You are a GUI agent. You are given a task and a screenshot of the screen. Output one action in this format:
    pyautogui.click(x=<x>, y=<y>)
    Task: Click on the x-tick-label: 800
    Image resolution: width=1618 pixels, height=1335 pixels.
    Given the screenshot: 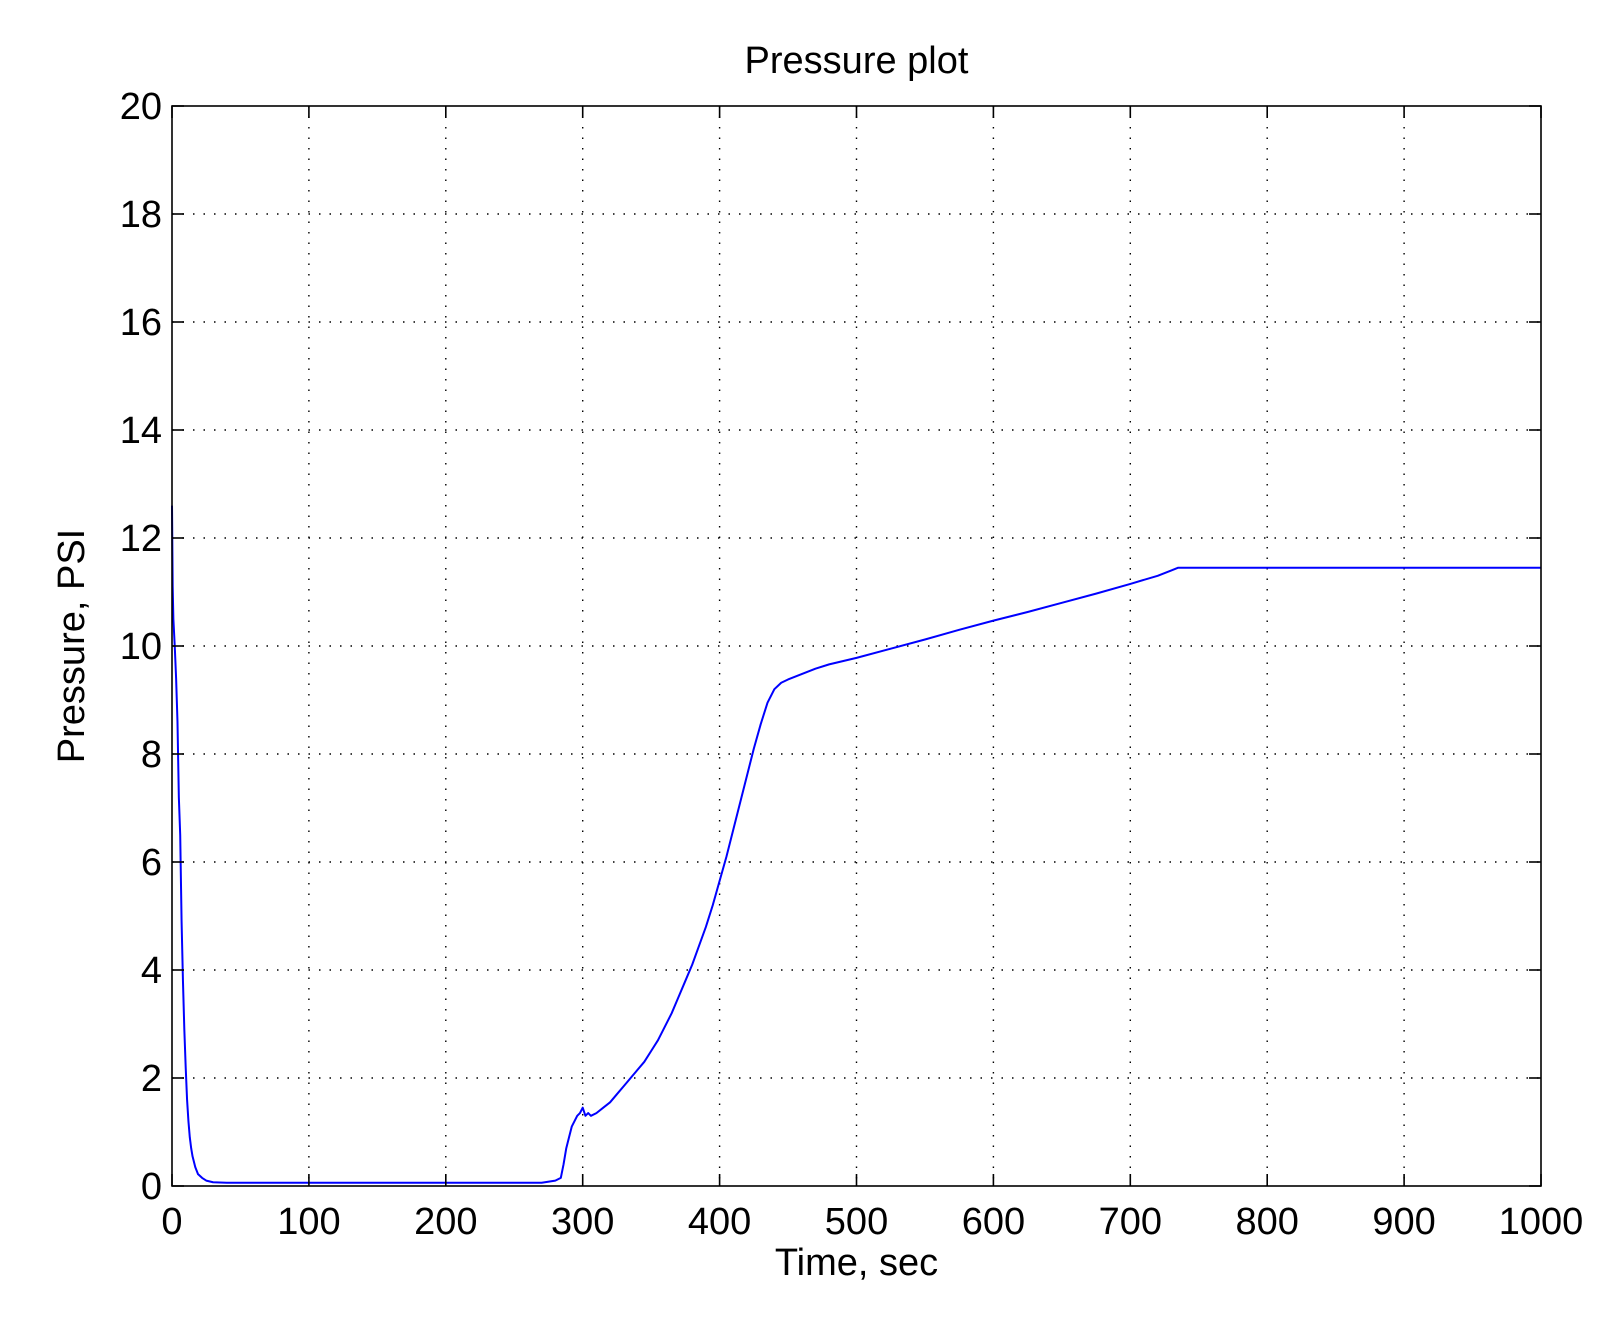 What is the action you would take?
    pyautogui.click(x=1266, y=1222)
    